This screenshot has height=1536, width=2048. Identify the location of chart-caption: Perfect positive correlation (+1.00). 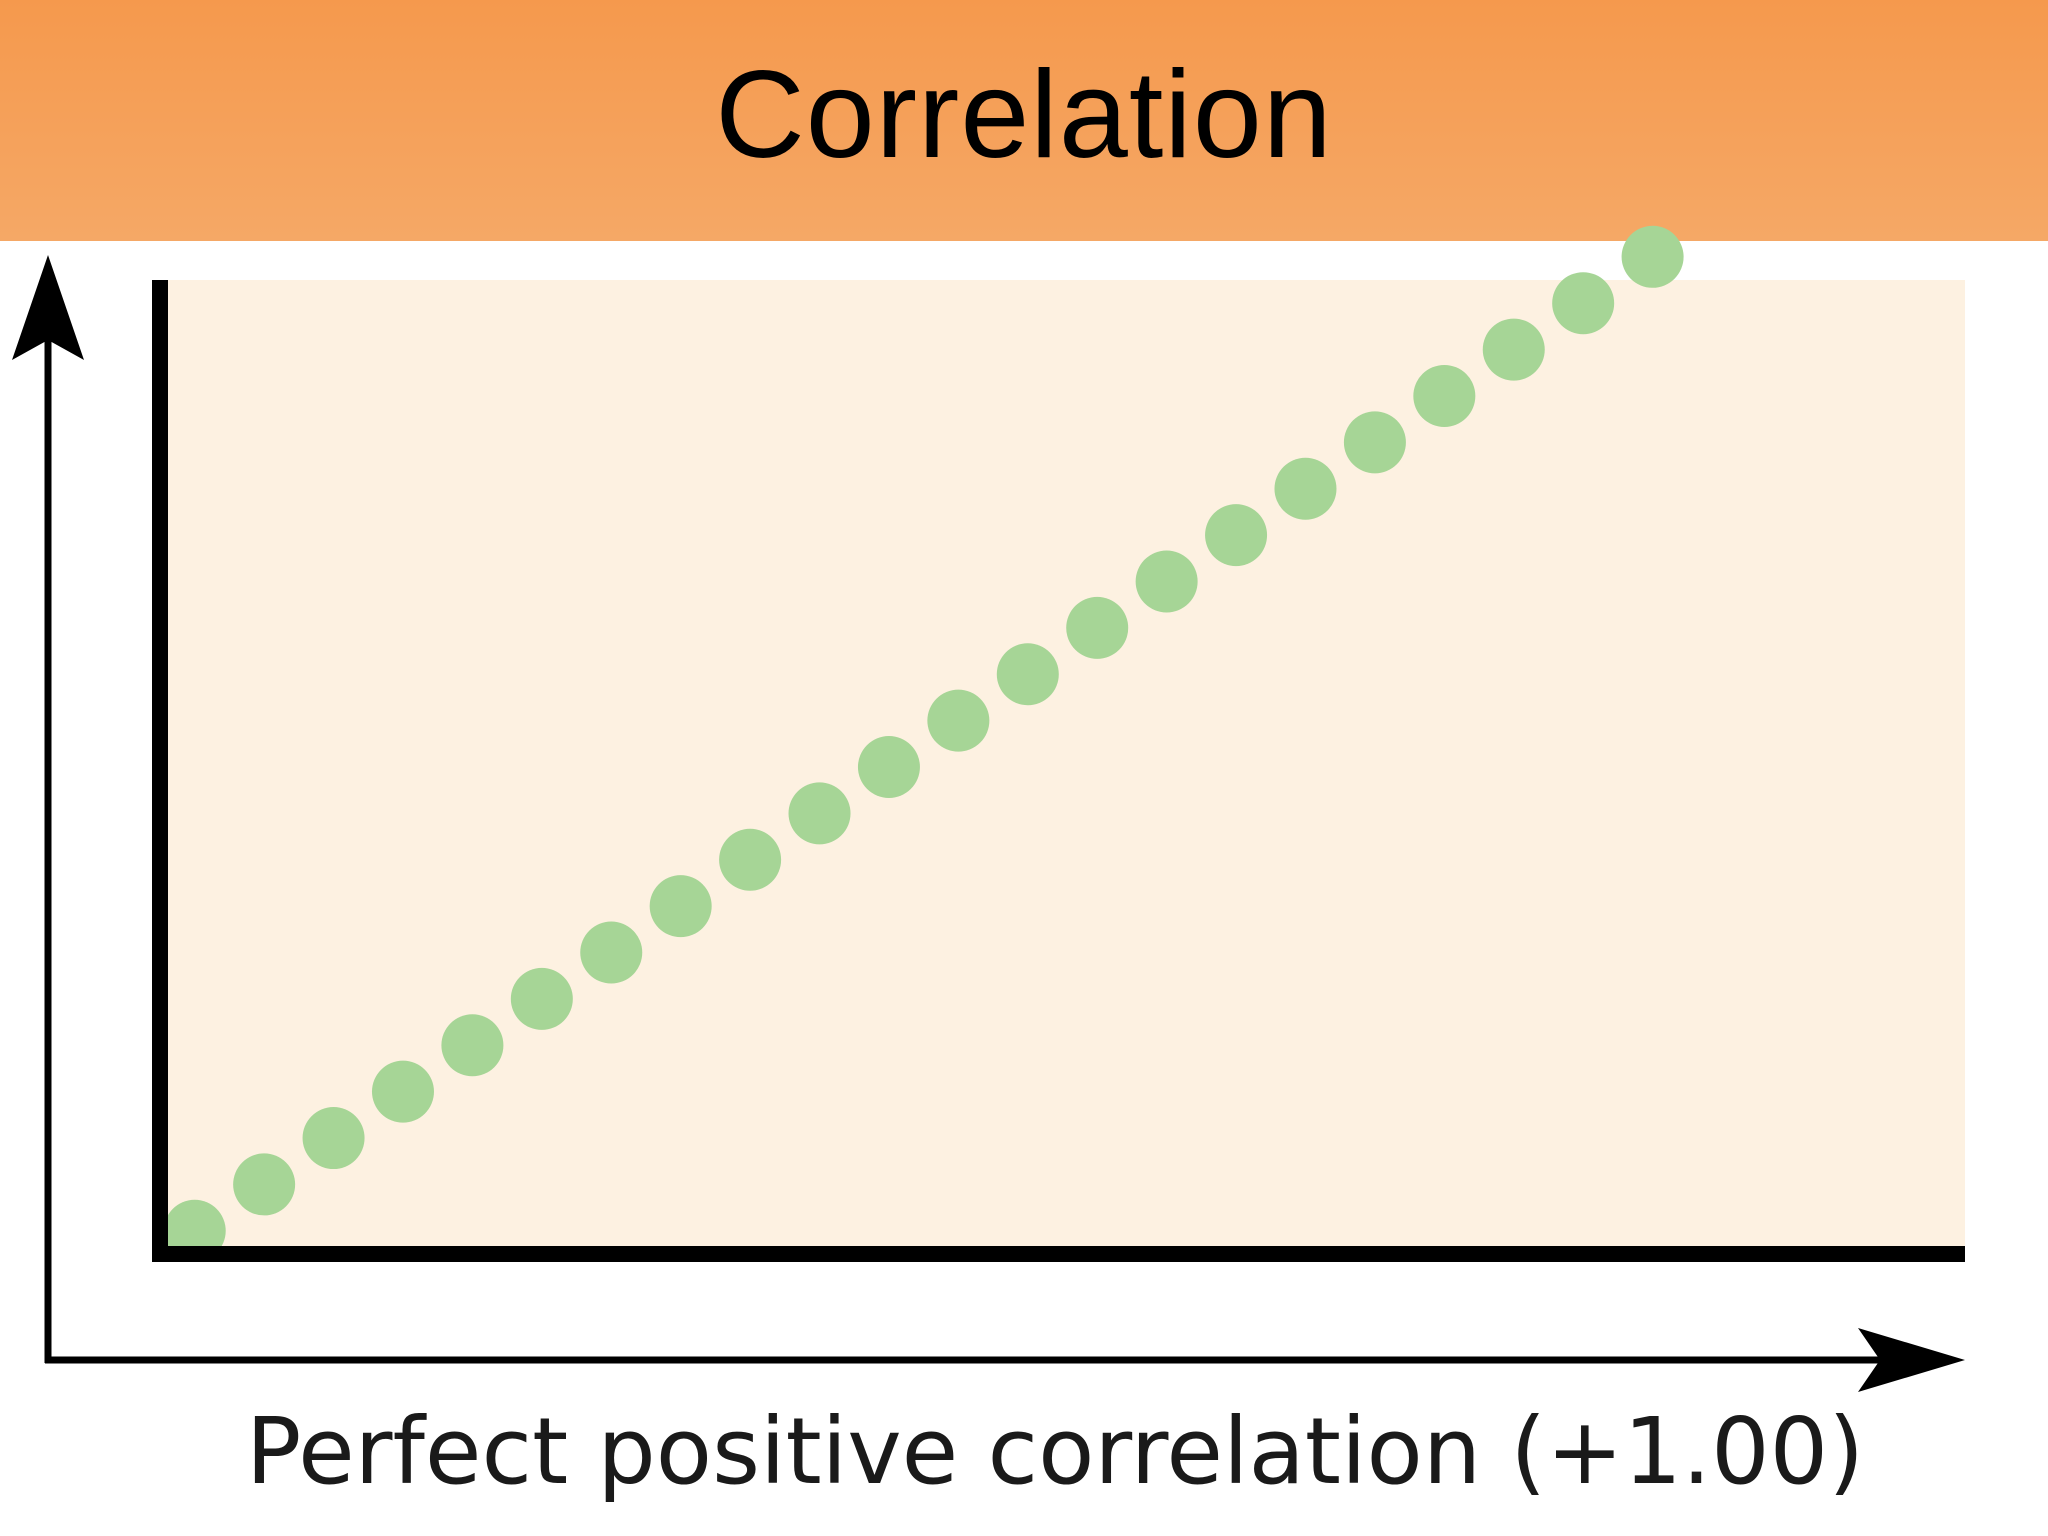
(1055, 1451).